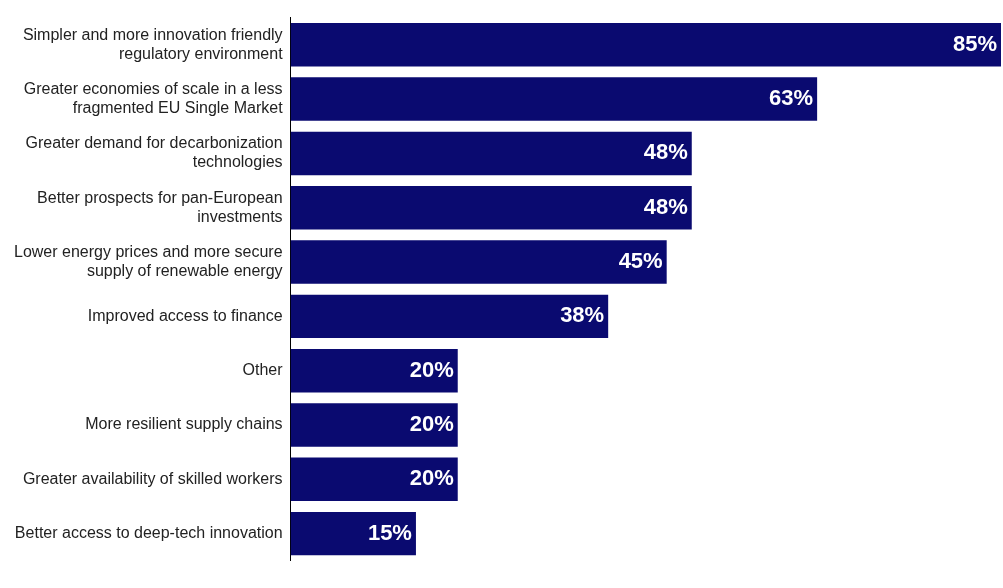  What do you see at coordinates (154, 152) in the screenshot?
I see `y-tick-label: Greater demand for decarbonization technologies` at bounding box center [154, 152].